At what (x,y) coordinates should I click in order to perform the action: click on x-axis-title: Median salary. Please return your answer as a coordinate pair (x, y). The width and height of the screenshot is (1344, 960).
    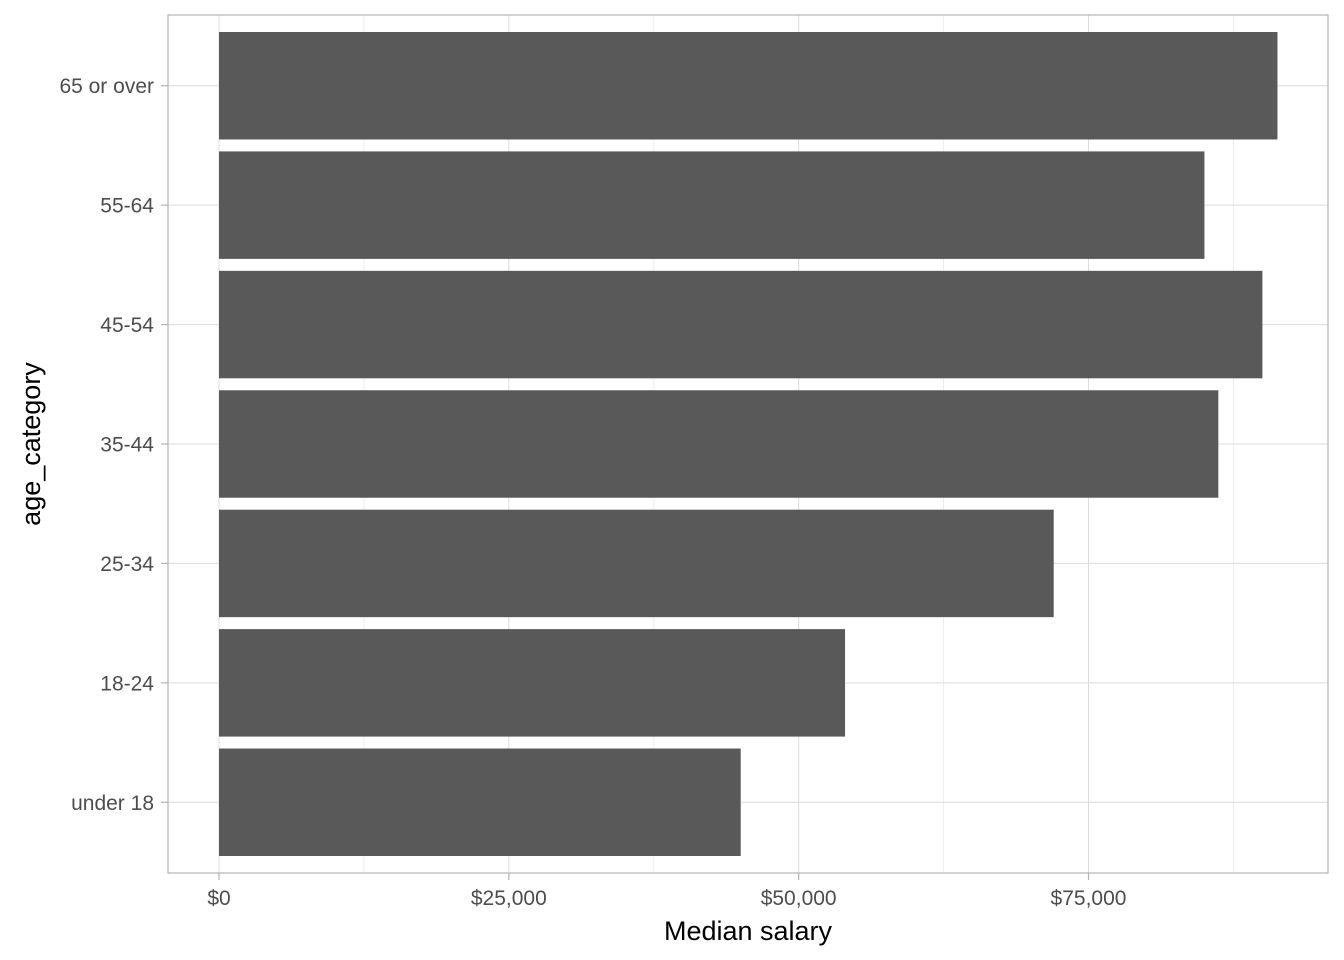
    Looking at the image, I should click on (748, 931).